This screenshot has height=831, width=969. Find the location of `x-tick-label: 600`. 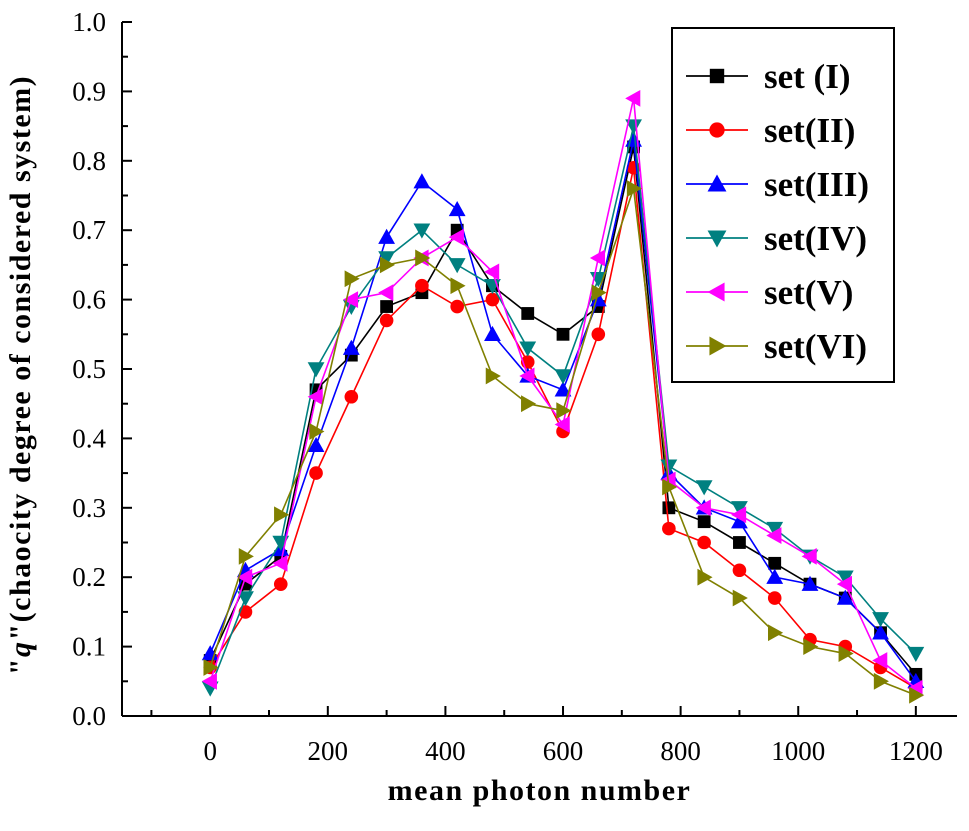

x-tick-label: 600 is located at coordinates (563, 751).